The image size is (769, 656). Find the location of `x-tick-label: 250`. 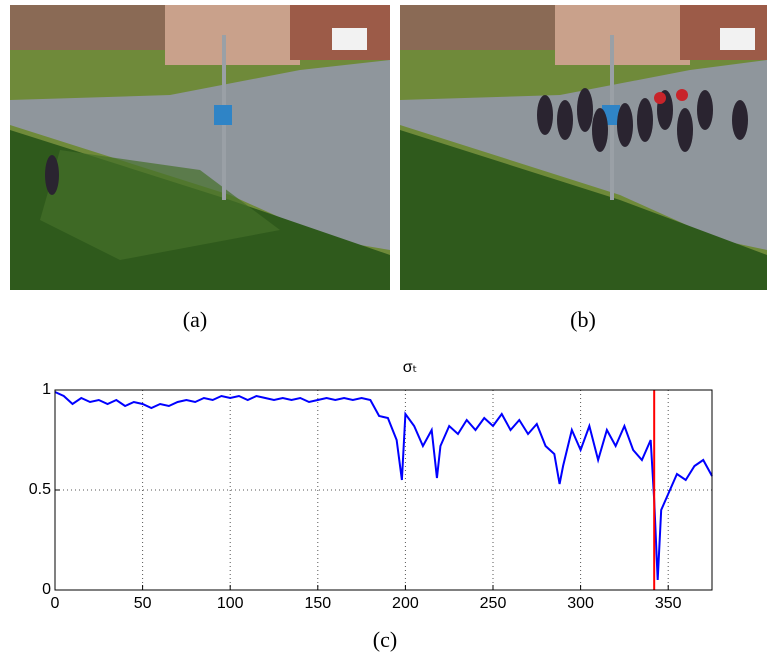

x-tick-label: 250 is located at coordinates (493, 603).